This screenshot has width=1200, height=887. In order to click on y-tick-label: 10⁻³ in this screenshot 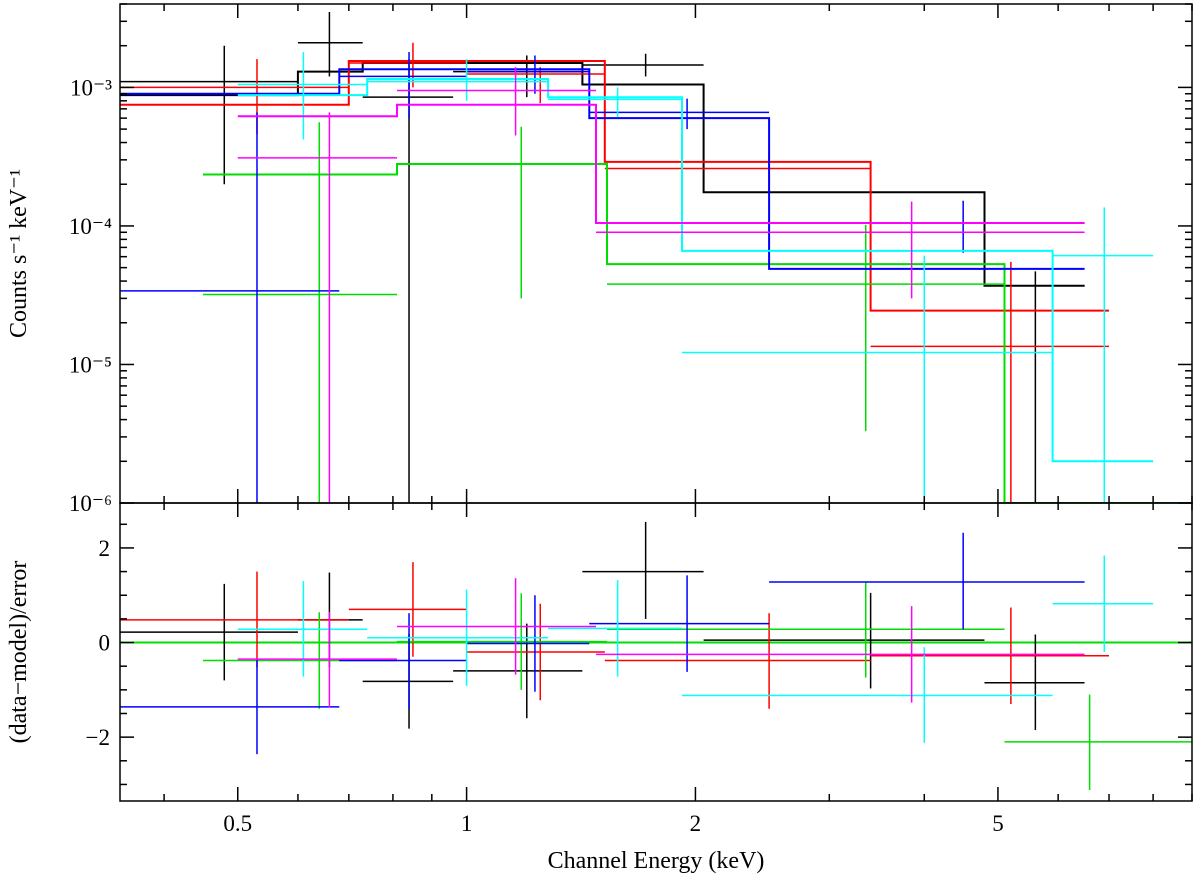, I will do `click(91, 87)`.